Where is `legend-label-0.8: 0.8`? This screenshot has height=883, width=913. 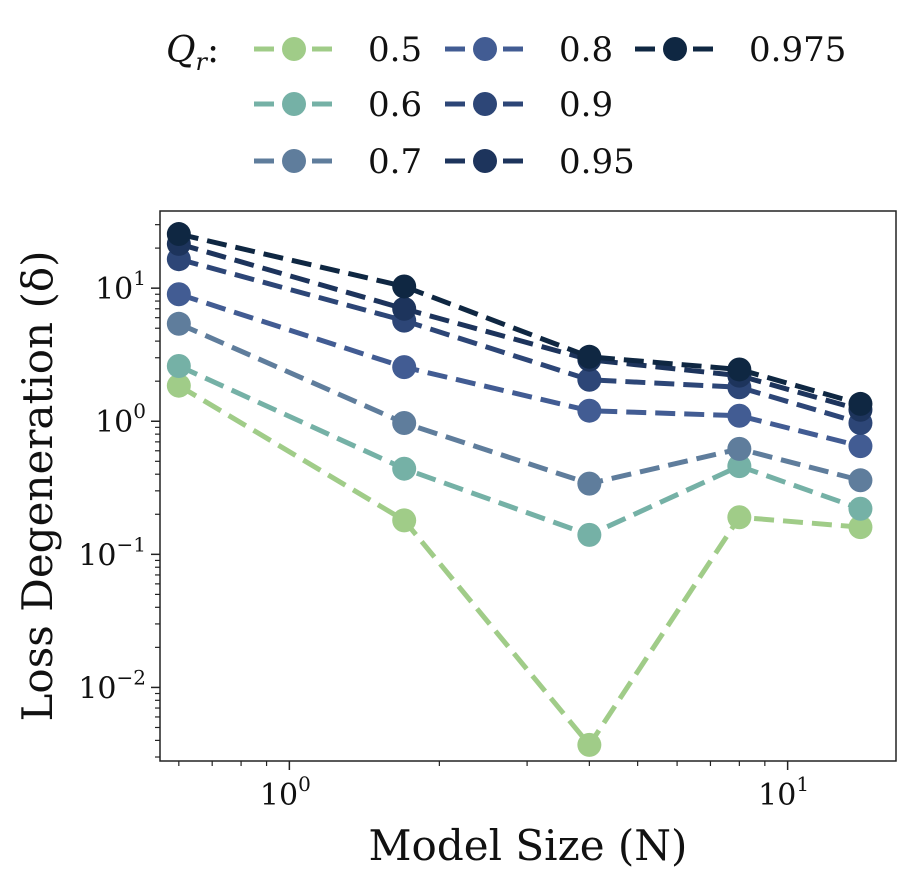
legend-label-0.8: 0.8 is located at coordinates (586, 50).